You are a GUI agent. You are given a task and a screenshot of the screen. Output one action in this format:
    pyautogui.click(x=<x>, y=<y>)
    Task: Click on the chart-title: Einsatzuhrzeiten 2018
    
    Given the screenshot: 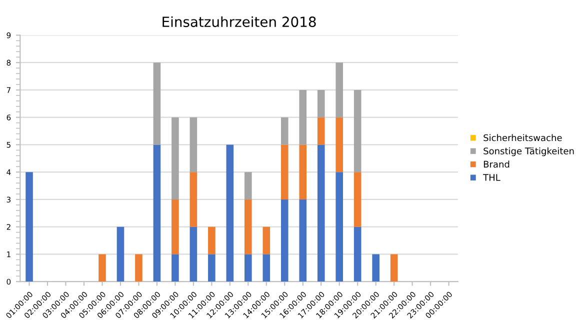 What is the action you would take?
    pyautogui.click(x=239, y=22)
    